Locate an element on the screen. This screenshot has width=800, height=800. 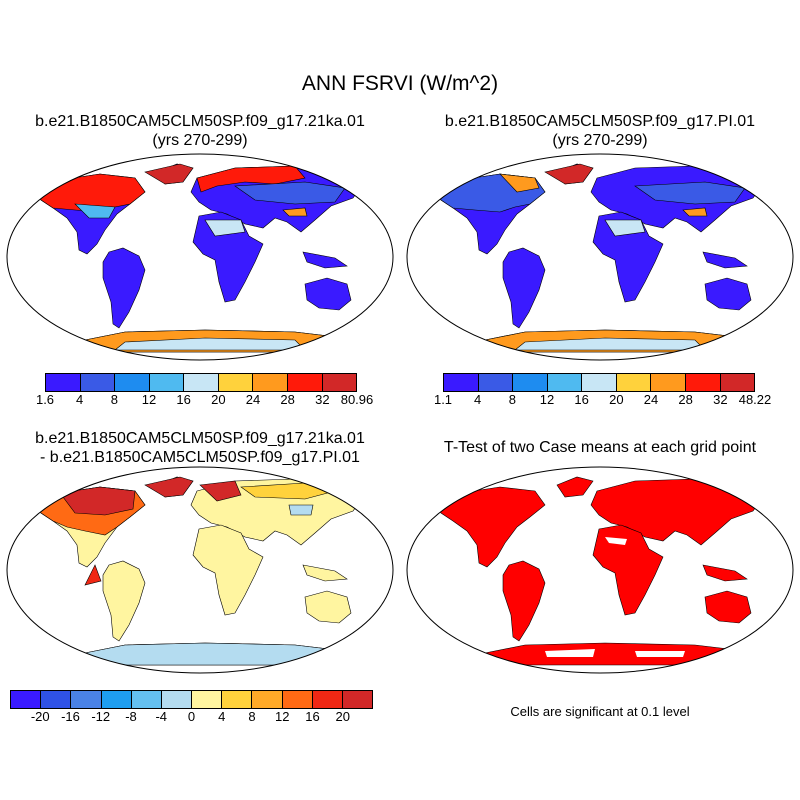
diff-map is located at coordinates (200, 570).